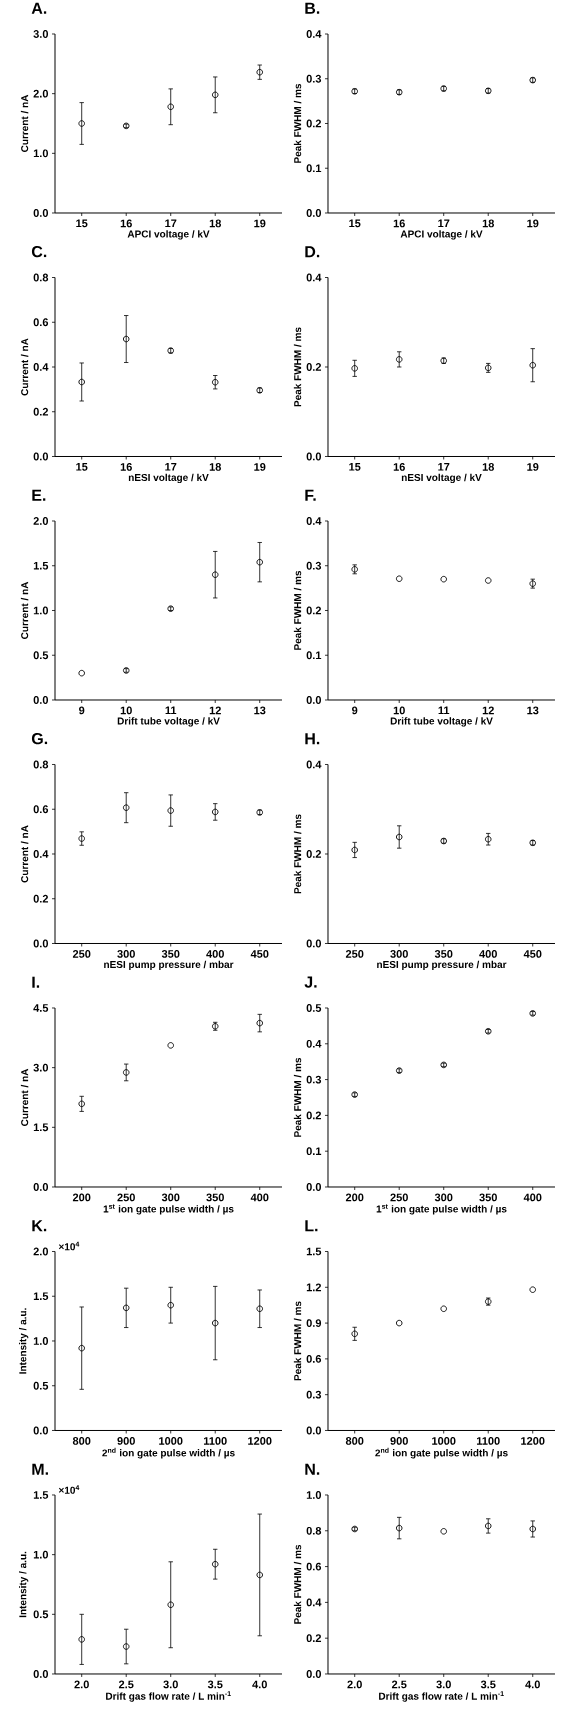 This screenshot has width=567, height=1721. Describe the element at coordinates (36, 982) in the screenshot. I see `chart-title: I.` at that location.